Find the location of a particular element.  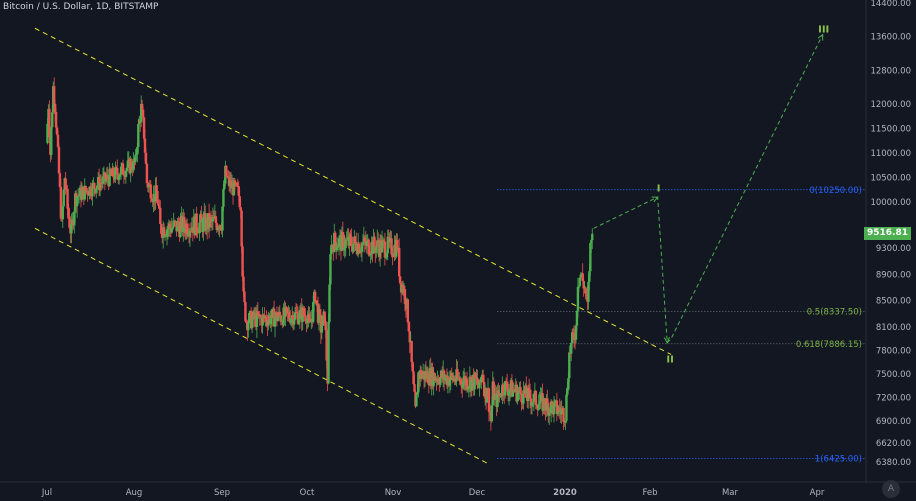

wave-label-ii: II is located at coordinates (669, 359).